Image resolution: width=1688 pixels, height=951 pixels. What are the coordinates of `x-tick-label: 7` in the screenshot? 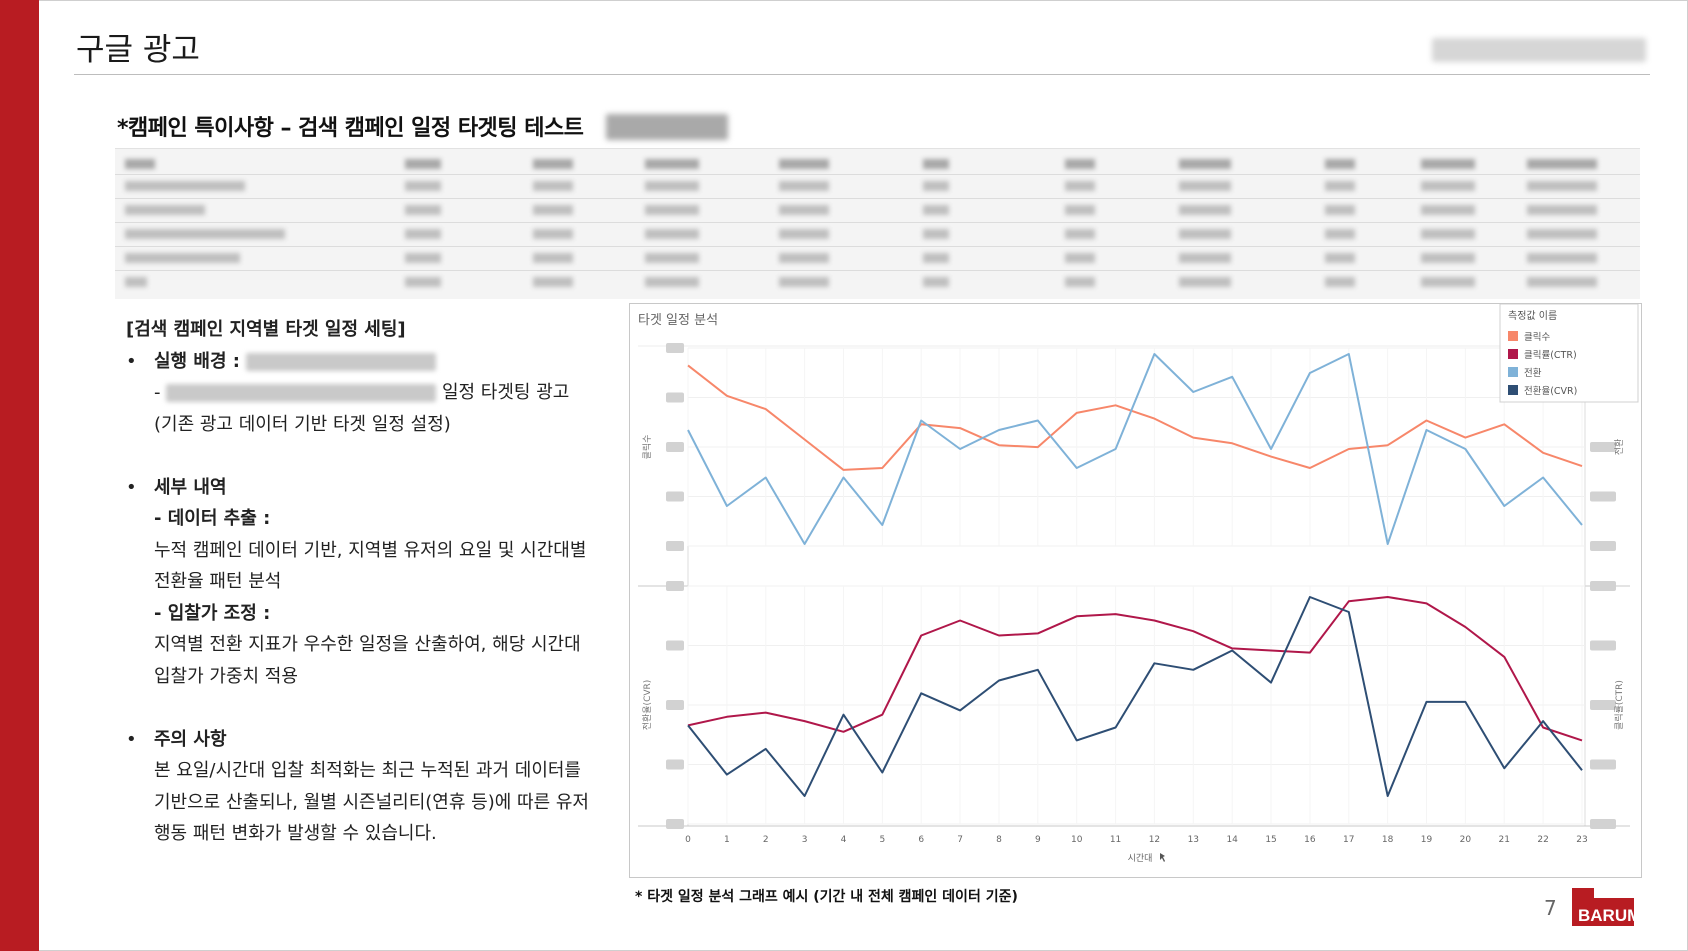 It's located at (960, 840).